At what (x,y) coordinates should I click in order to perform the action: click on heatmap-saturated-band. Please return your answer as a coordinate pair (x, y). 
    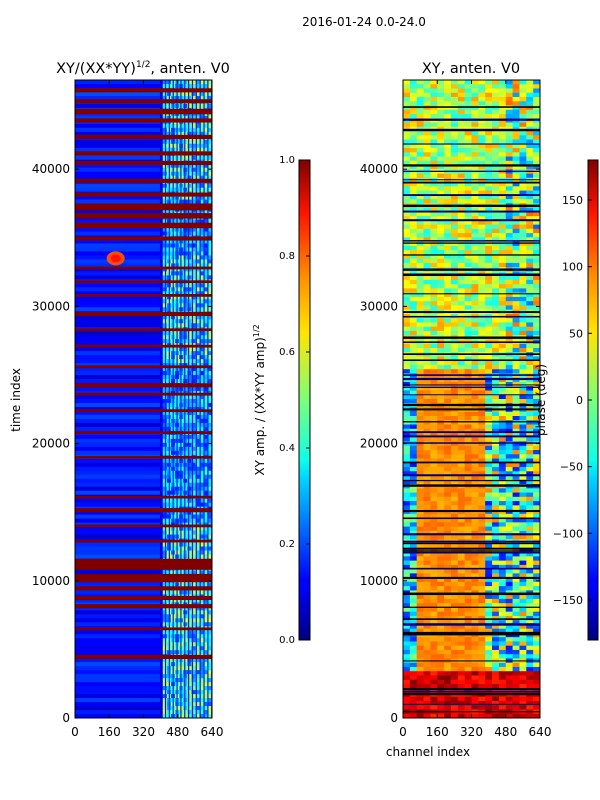
    Looking at the image, I should click on (143, 346).